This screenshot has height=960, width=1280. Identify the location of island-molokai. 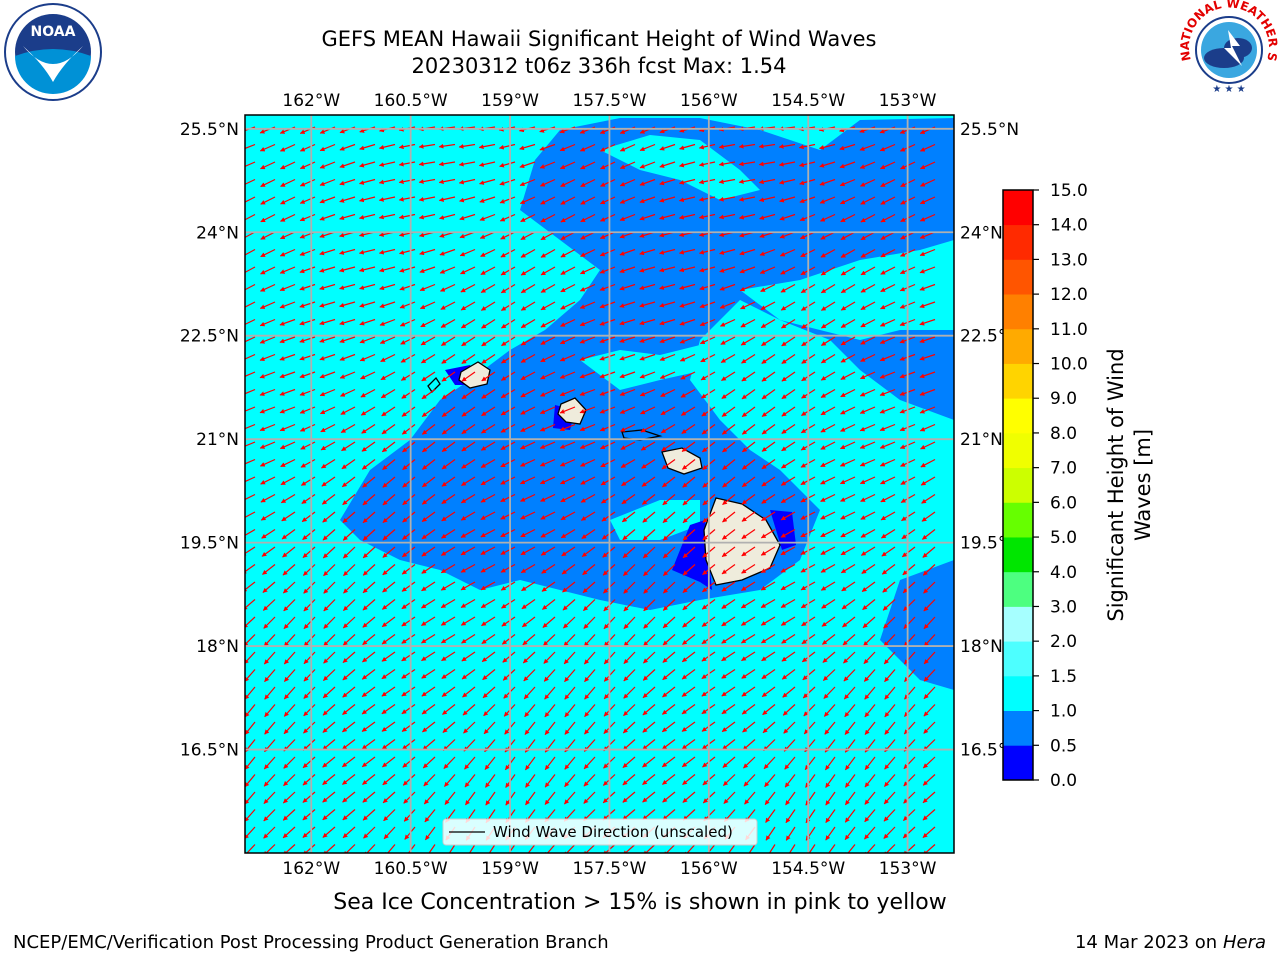
(642, 435).